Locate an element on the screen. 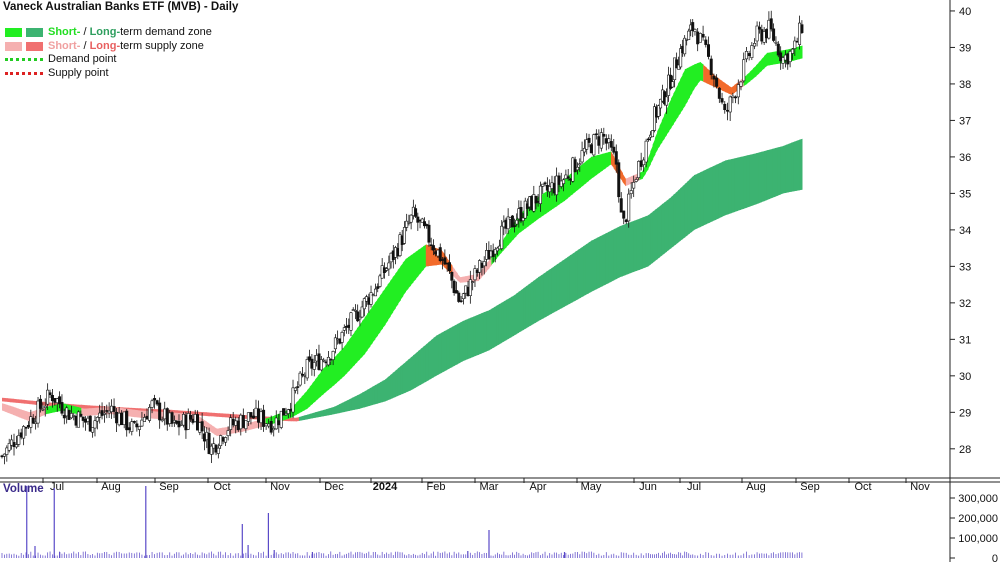 The width and height of the screenshot is (1000, 567). x-tick-label: Aug is located at coordinates (756, 487).